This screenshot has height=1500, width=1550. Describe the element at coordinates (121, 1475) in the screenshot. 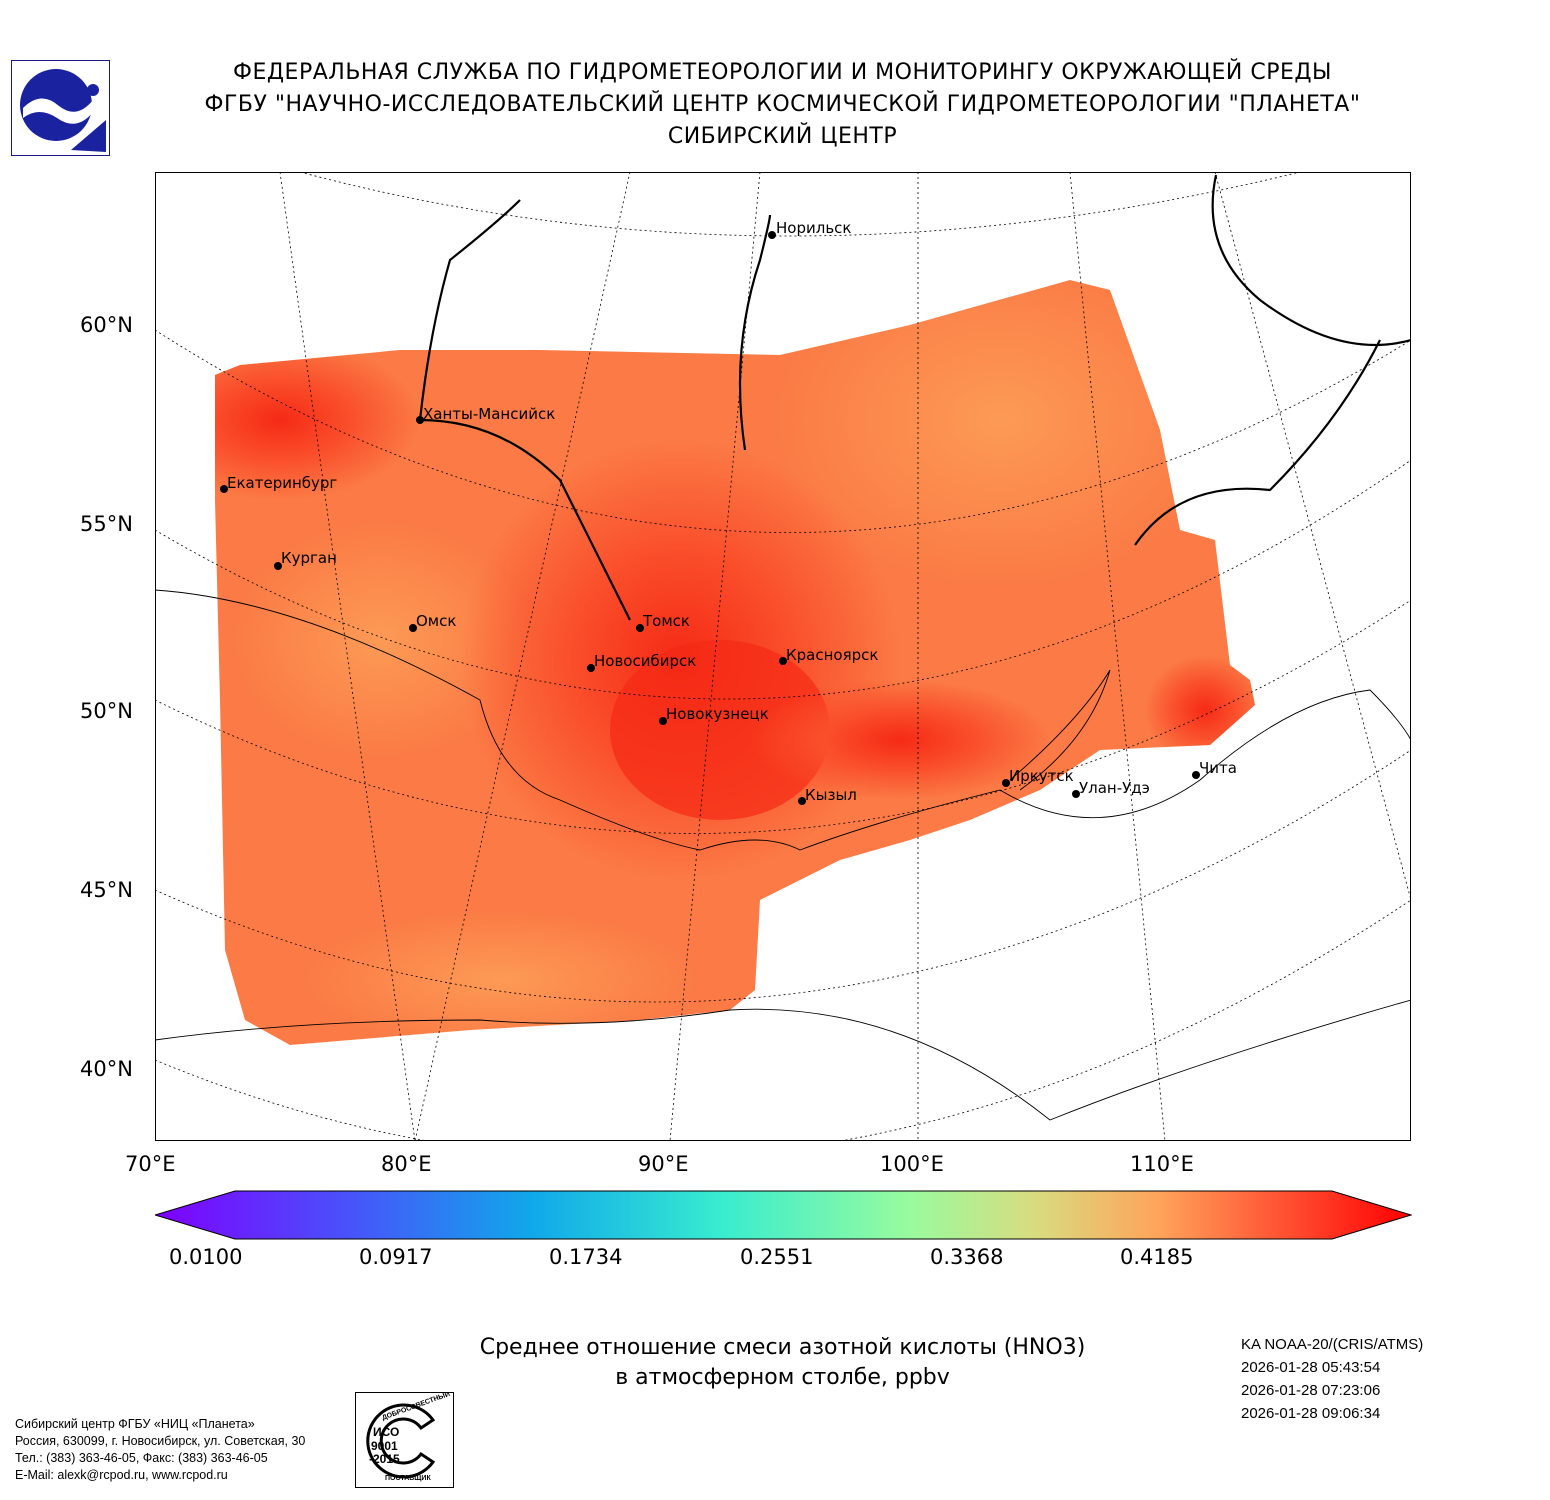

I see `address-line: E-Mail: alexk@rcpod.ru, www.rcpod.ru` at that location.